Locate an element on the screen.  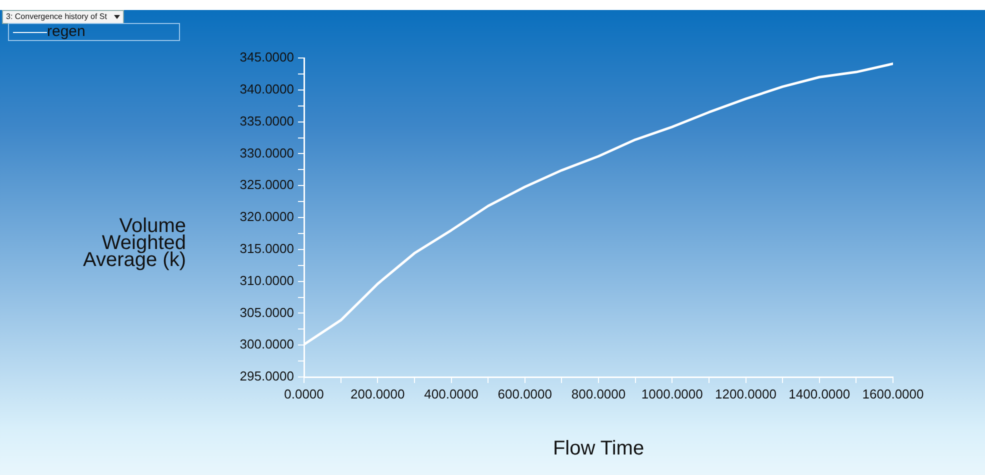
x-tick-label: 1200.0000 is located at coordinates (745, 394).